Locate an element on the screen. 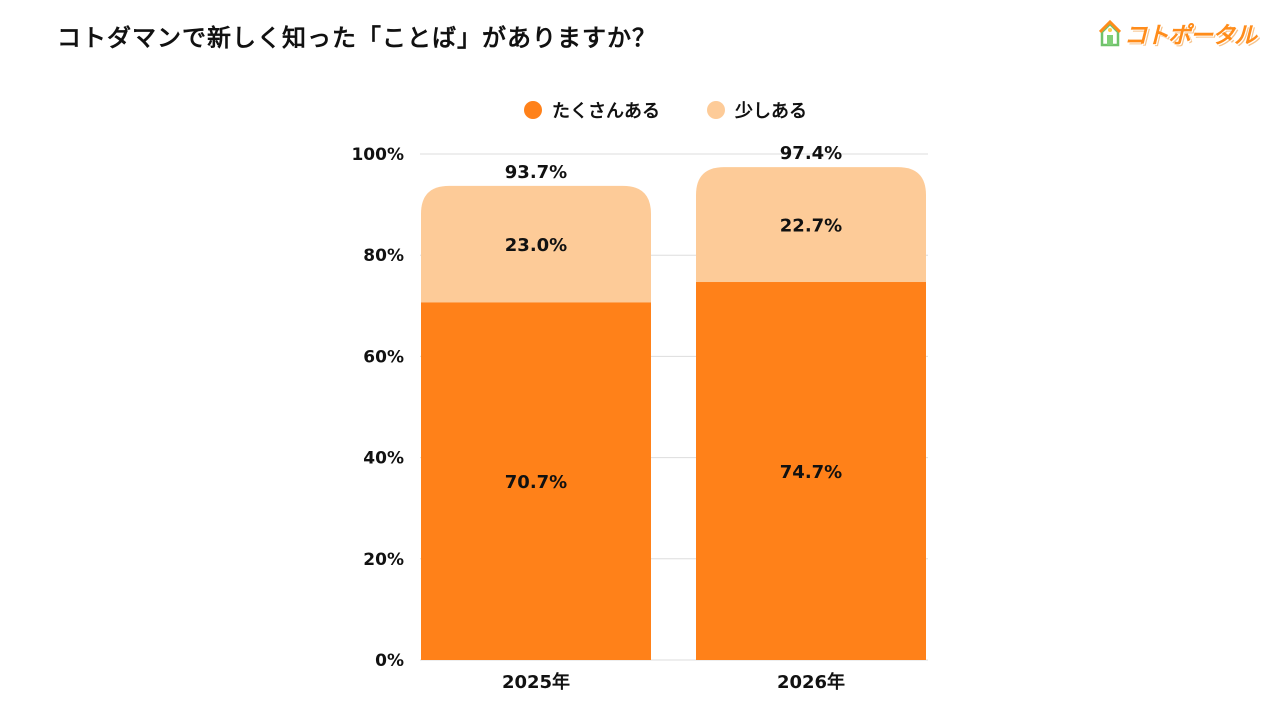 The height and width of the screenshot is (720, 1280). legend: たくさんある 少しある is located at coordinates (665, 111).